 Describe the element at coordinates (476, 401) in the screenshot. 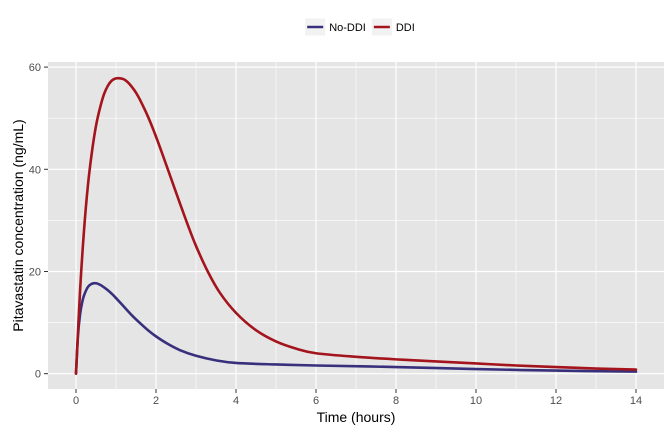

I see `x-tick-label: 10` at that location.